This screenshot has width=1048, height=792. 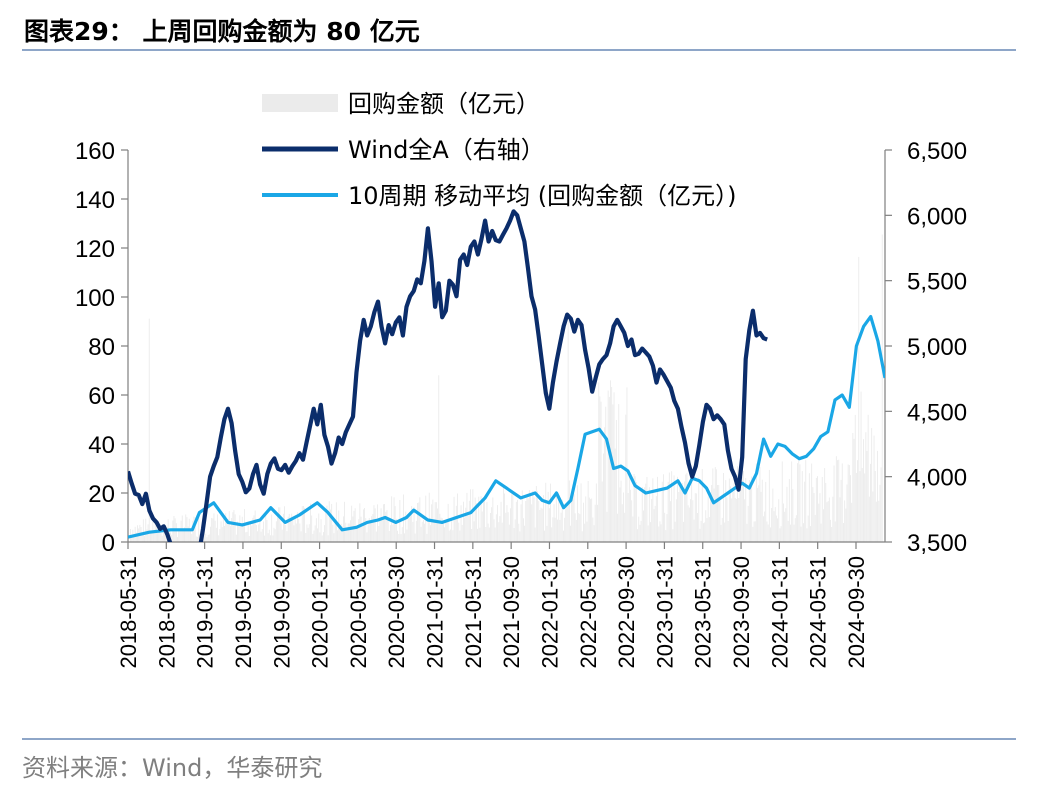 What do you see at coordinates (446, 150) in the screenshot?
I see `legend-wind-label: Wind全A（右轴）` at bounding box center [446, 150].